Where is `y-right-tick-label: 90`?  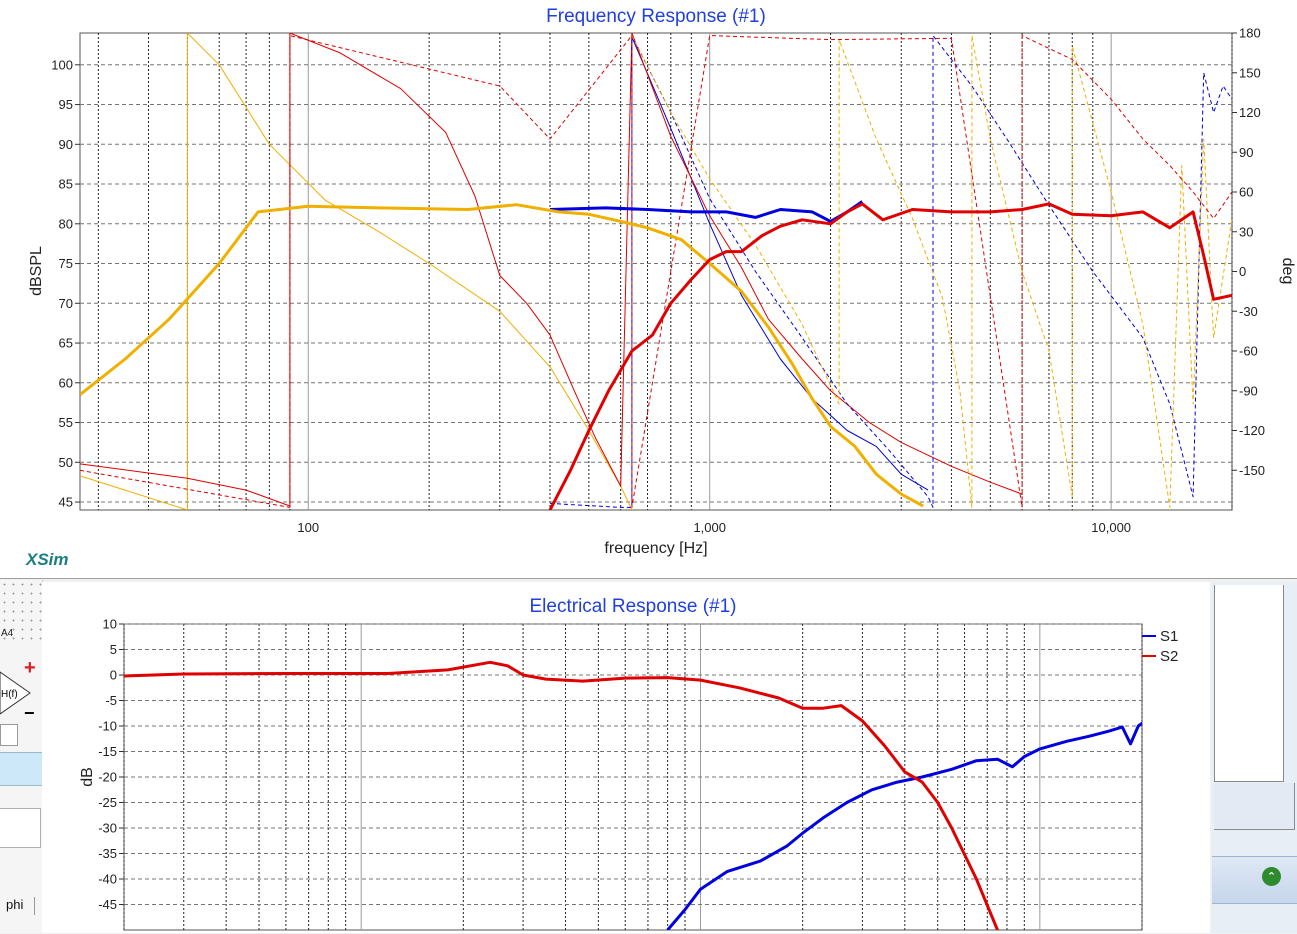 y-right-tick-label: 90 is located at coordinates (1246, 152).